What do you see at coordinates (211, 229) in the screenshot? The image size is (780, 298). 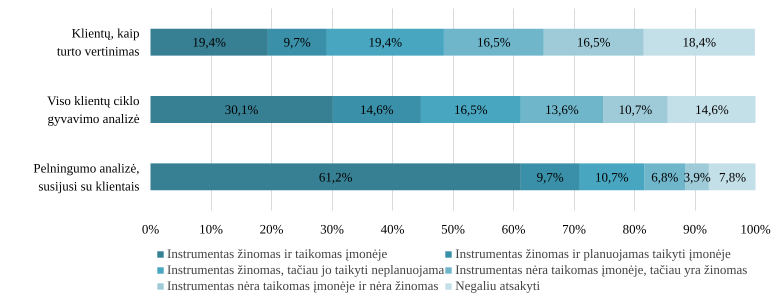 I see `x-tick-label: 10%` at bounding box center [211, 229].